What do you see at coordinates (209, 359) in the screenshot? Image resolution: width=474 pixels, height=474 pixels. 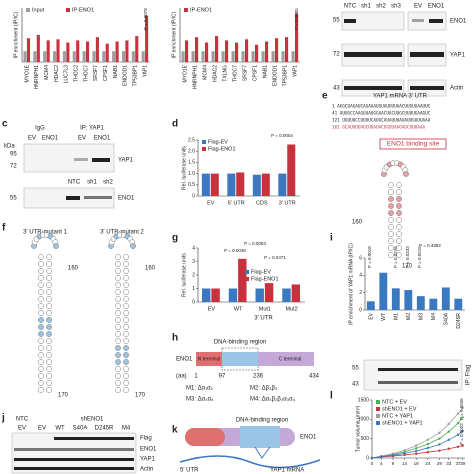 I see `domain` at bounding box center [209, 359].